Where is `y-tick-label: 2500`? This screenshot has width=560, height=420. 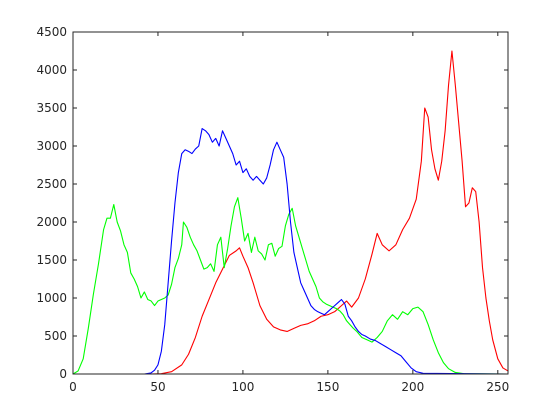 y-tick-label: 2500 is located at coordinates (51, 184).